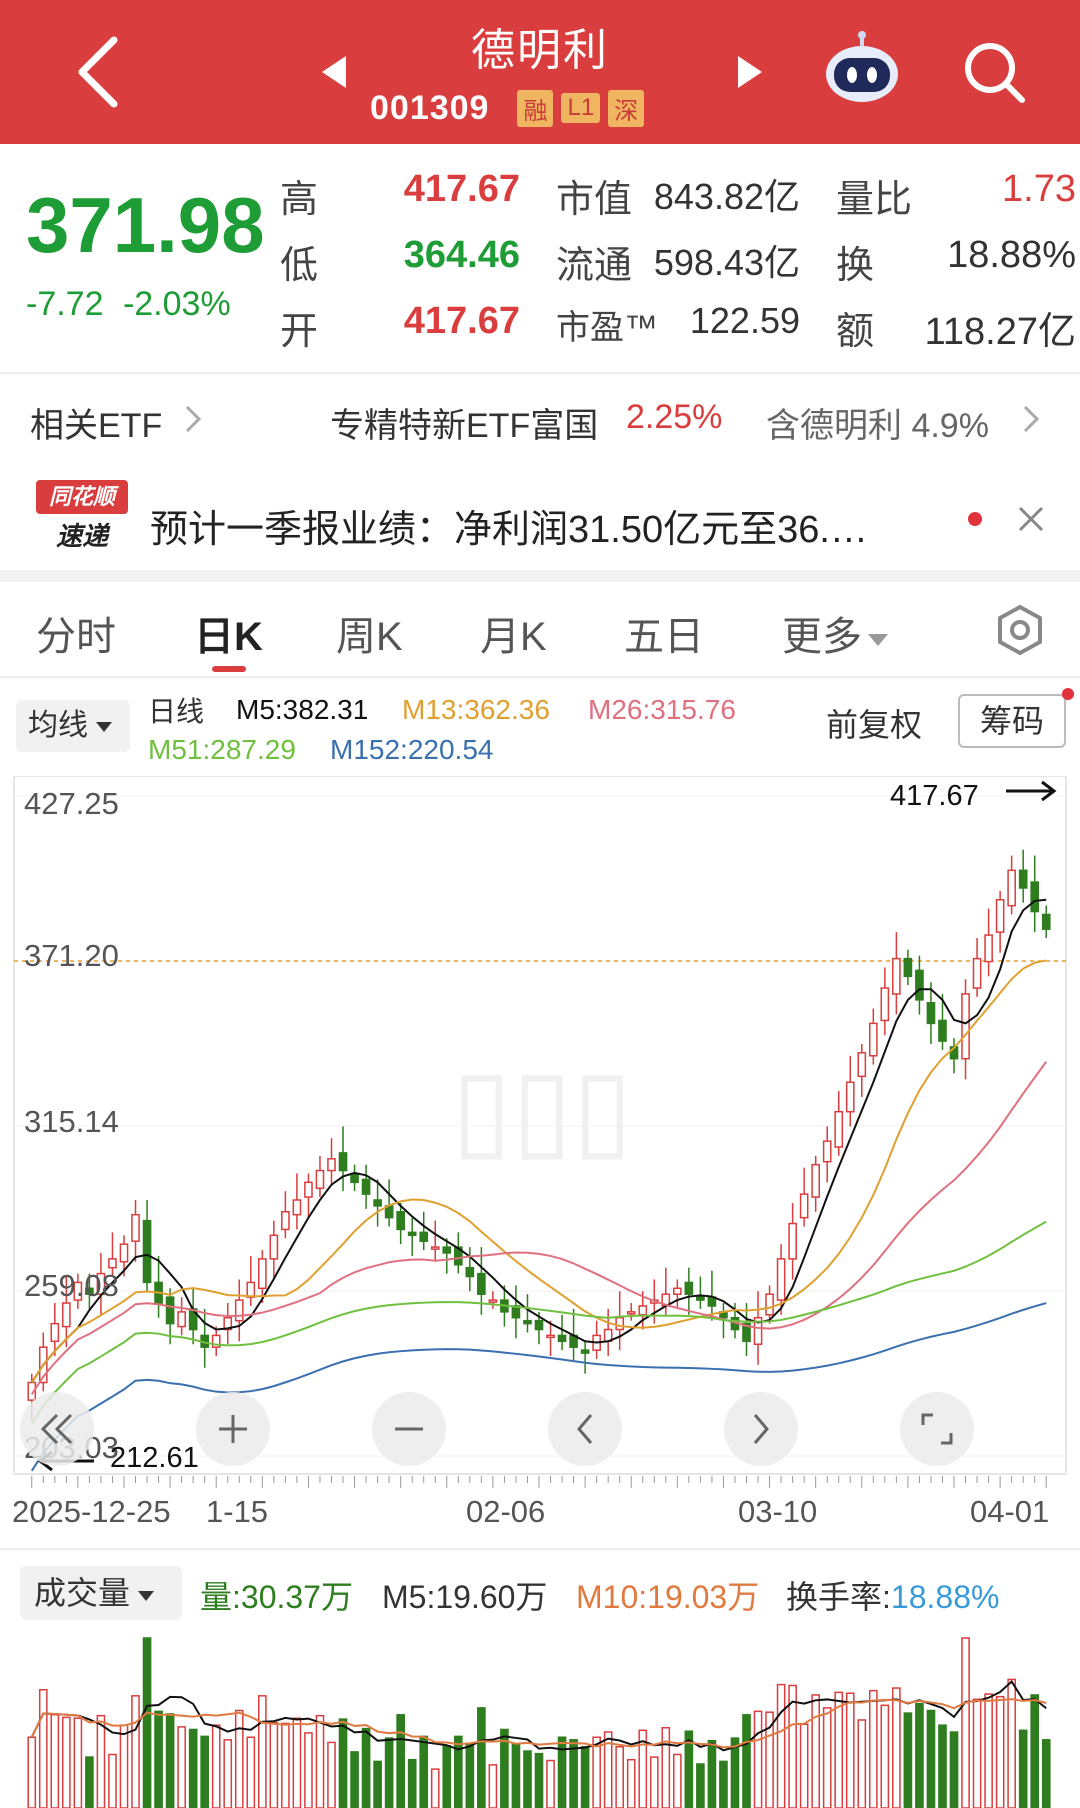  What do you see at coordinates (101, 1593) in the screenshot?
I see `volume-selector: 成交量` at bounding box center [101, 1593].